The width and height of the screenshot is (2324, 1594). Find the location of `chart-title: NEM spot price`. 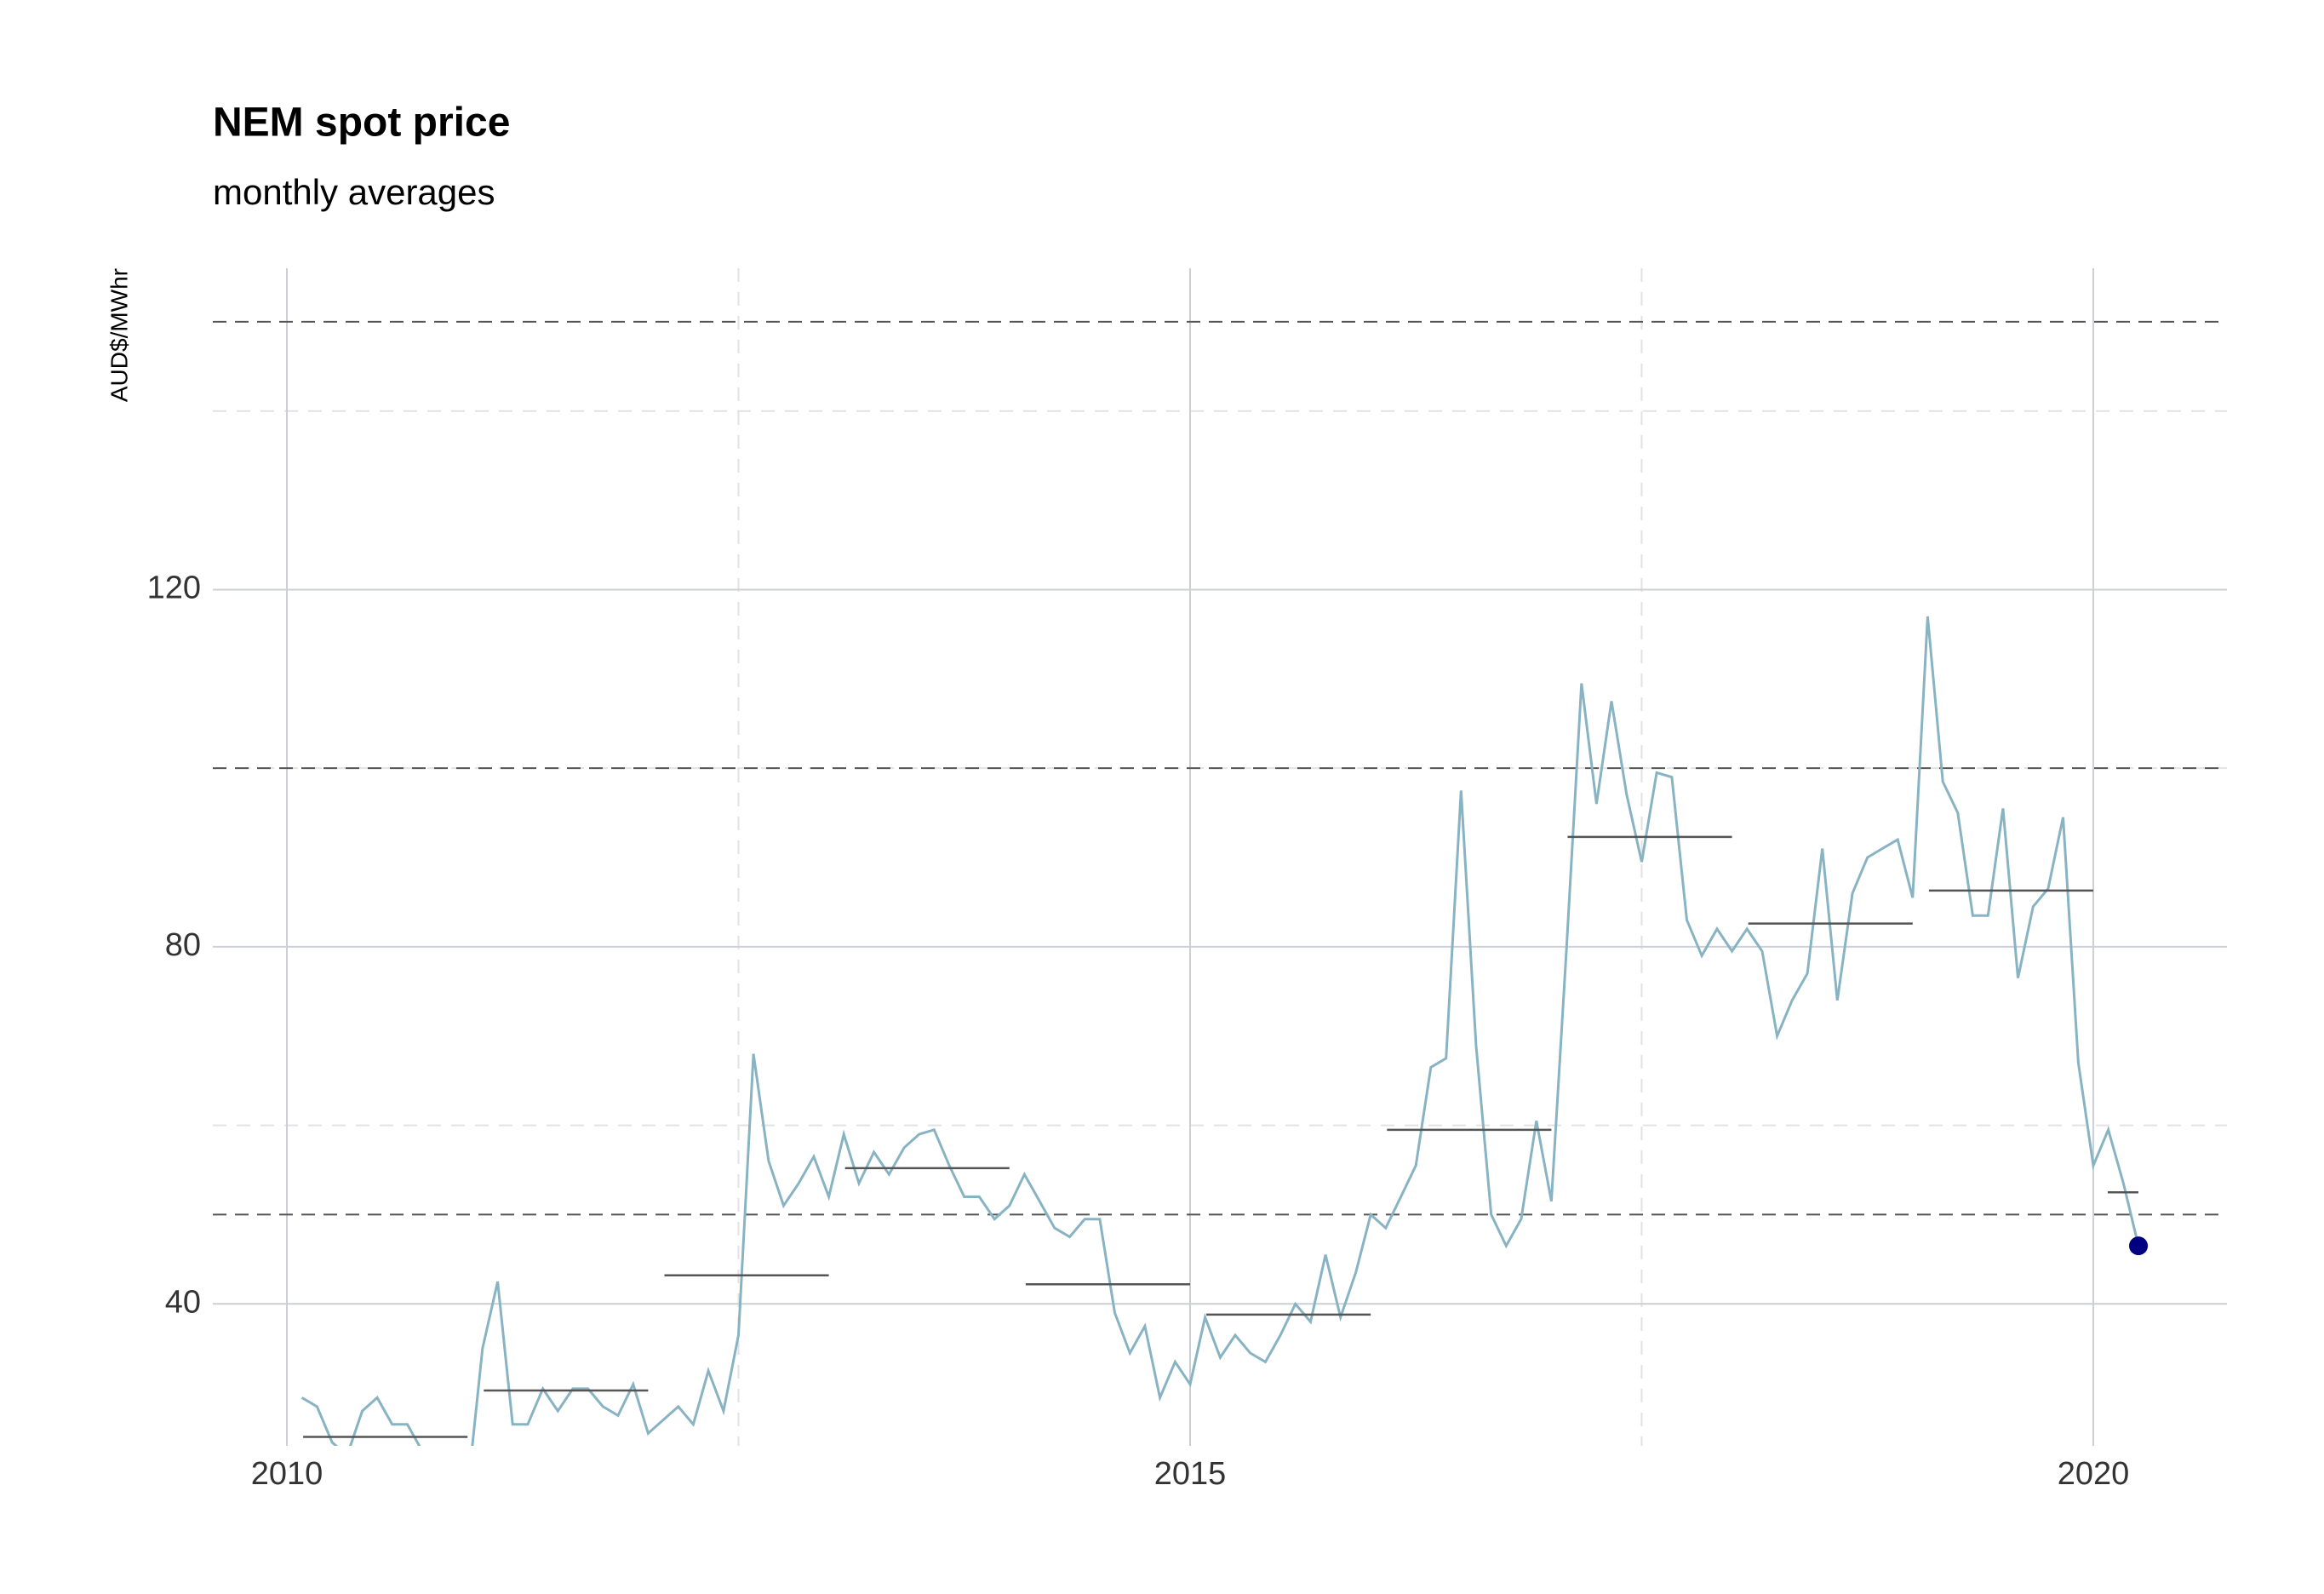

chart-title: NEM spot price is located at coordinates (361, 123).